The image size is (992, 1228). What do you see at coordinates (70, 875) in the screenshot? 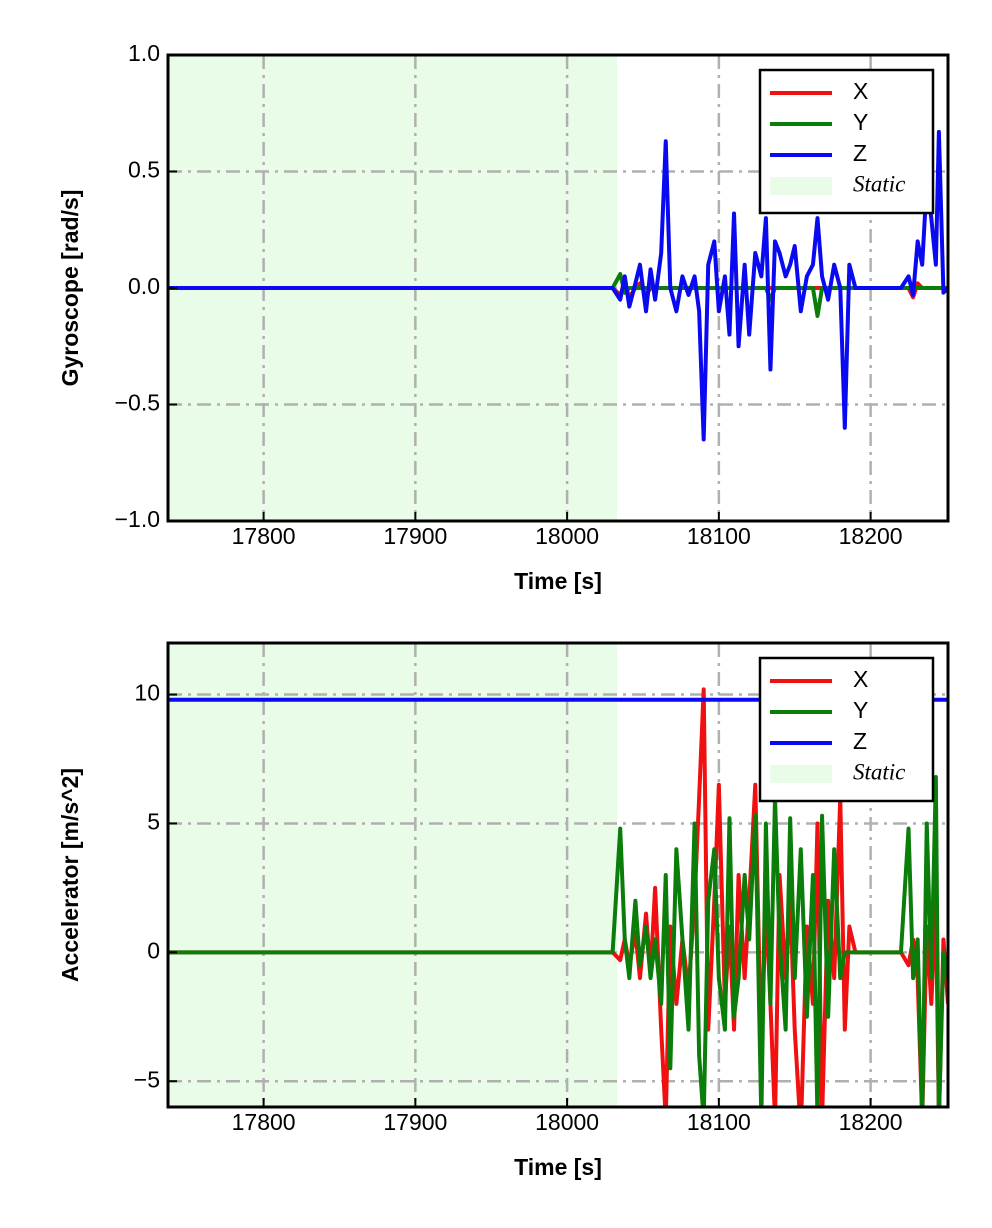
I see `y-axis-label: Accelerator [m/s^2]` at bounding box center [70, 875].